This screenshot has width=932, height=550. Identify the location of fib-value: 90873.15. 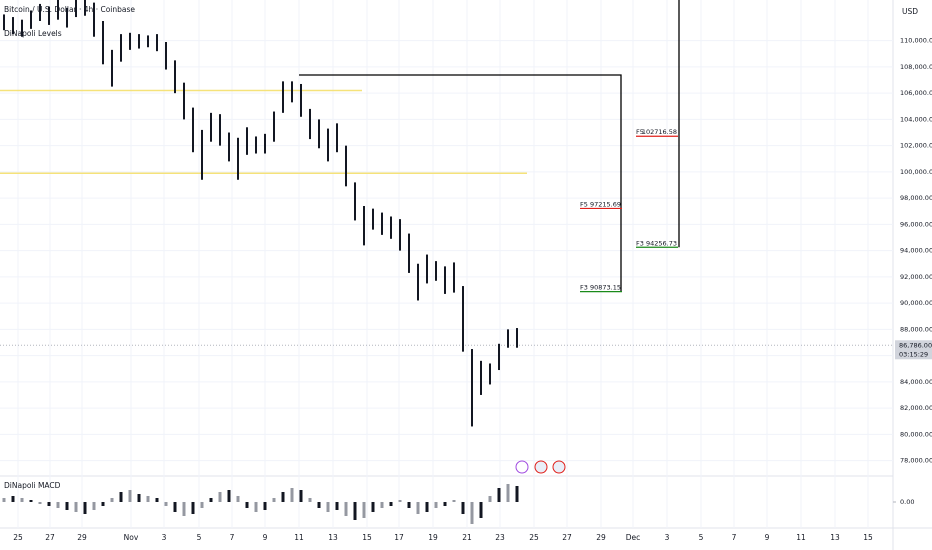
(605, 288).